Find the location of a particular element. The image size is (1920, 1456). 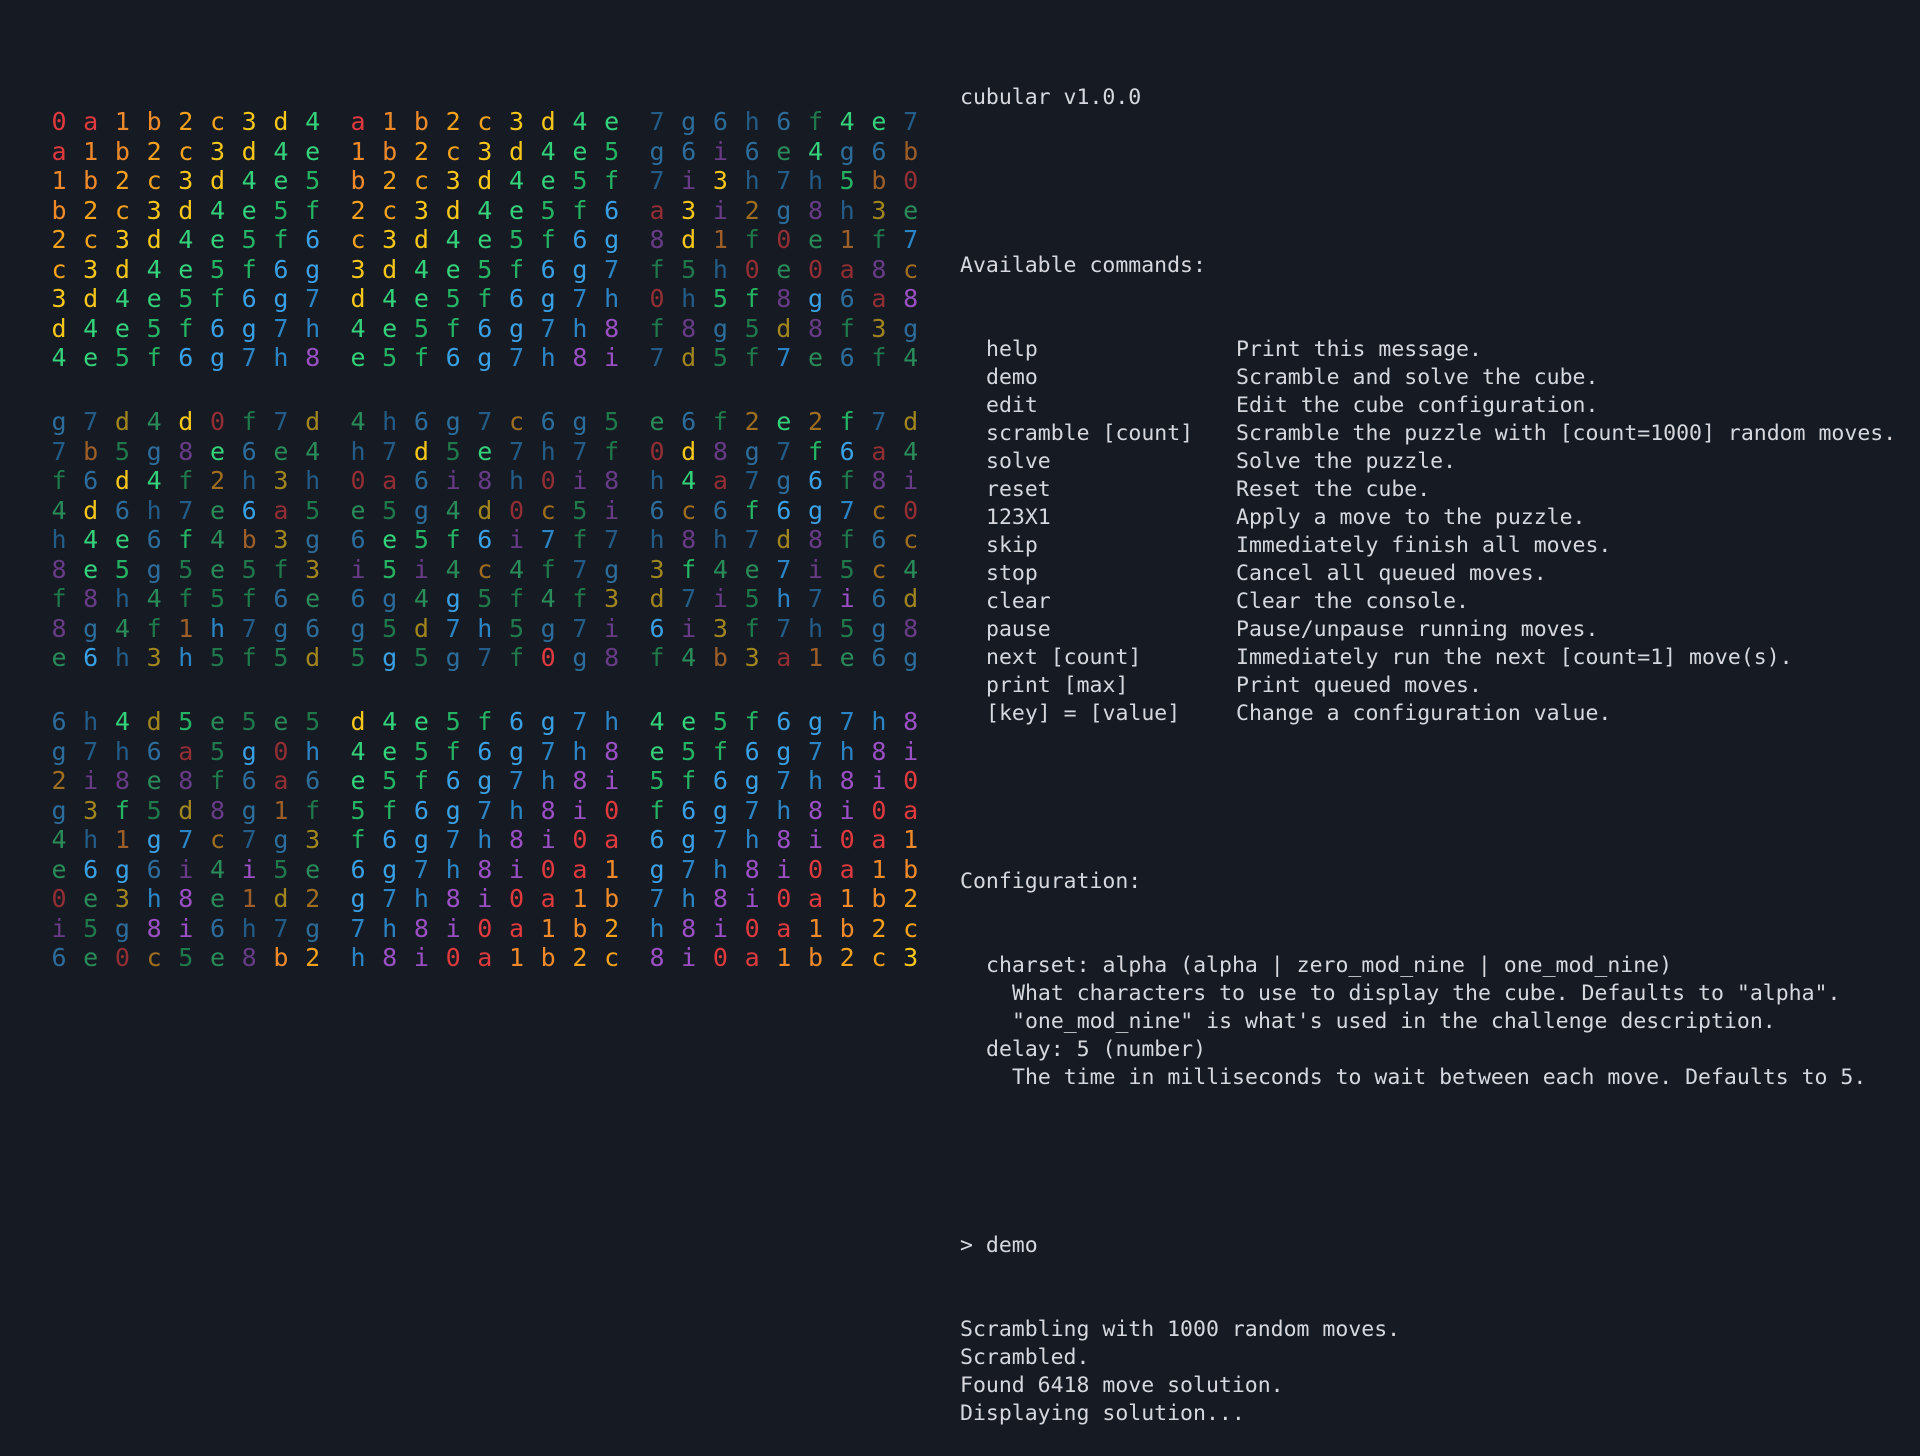

config-setting: delay: 5 (number) is located at coordinates (1096, 1049).